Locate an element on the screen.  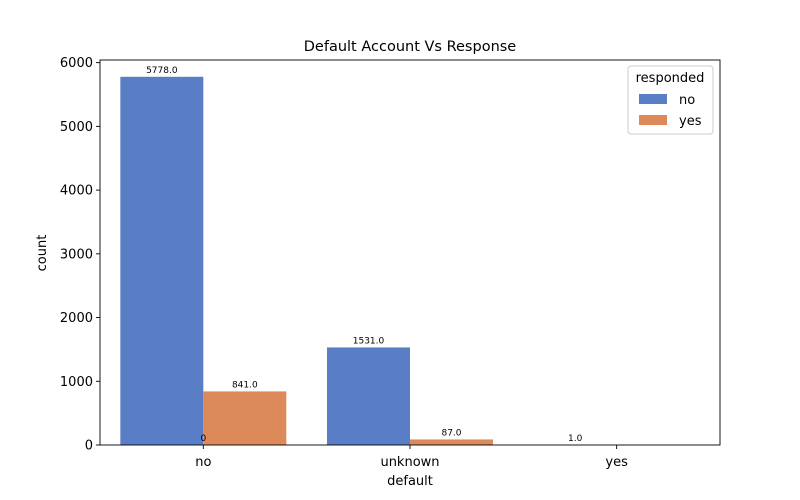
x-axis-label: default is located at coordinates (410, 481).